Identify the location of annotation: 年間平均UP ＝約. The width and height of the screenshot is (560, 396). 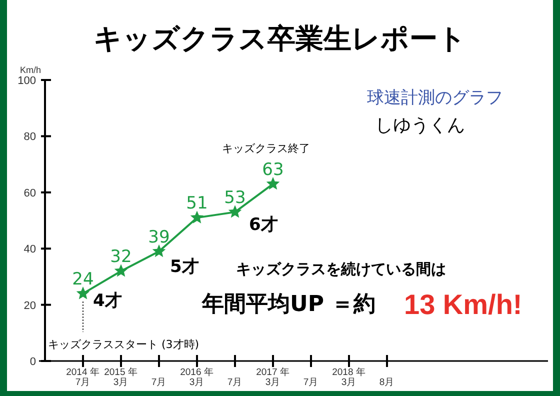
(288, 304).